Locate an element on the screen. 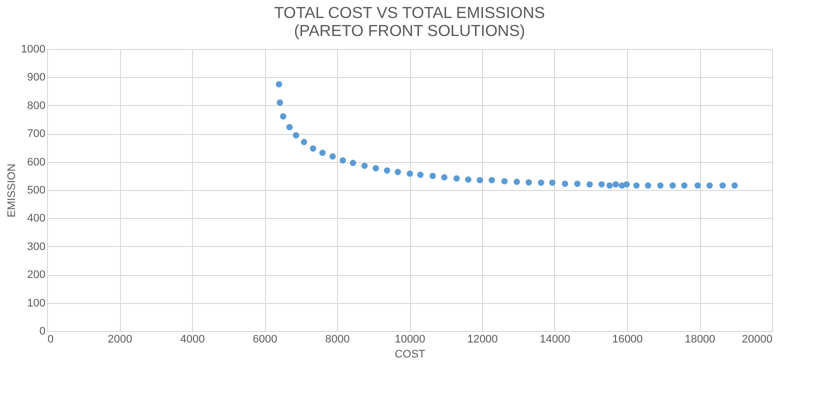 Image resolution: width=837 pixels, height=411 pixels. y-tick-label: 900 is located at coordinates (36, 78).